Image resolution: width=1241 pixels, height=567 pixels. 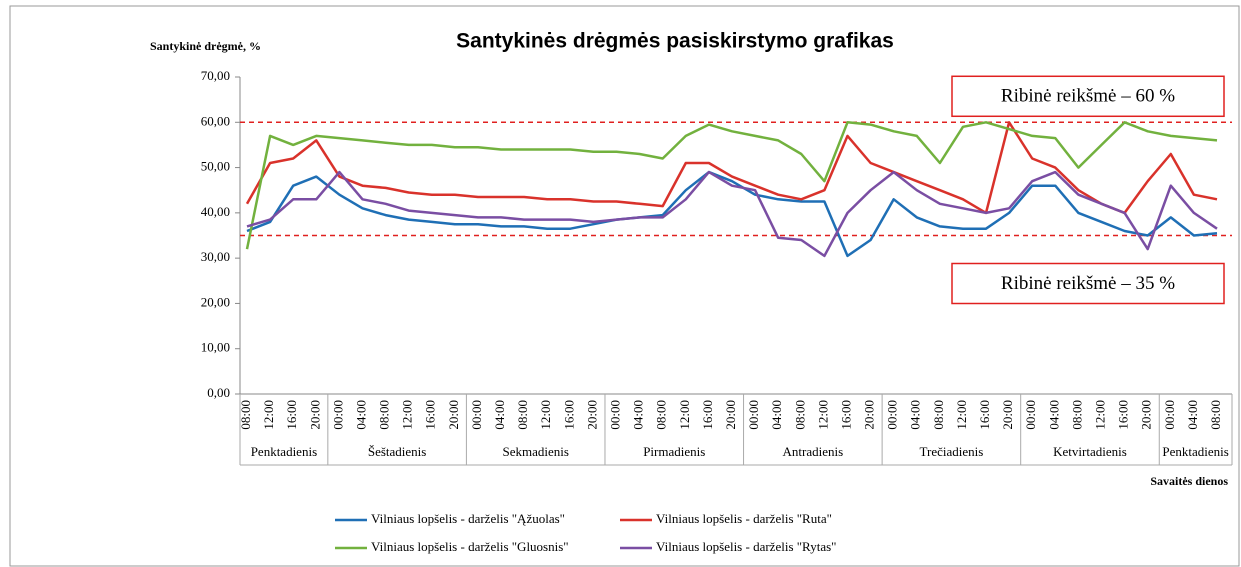 I want to click on day-label: Ketvirtadienis, so click(x=1090, y=451).